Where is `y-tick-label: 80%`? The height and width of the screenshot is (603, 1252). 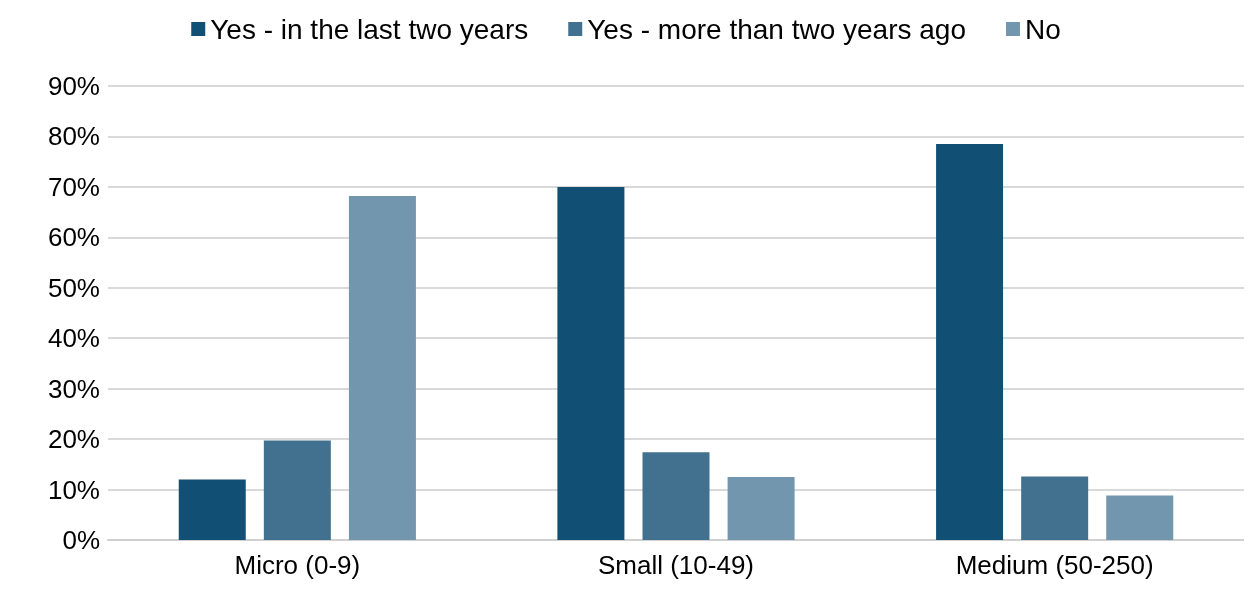 y-tick-label: 80% is located at coordinates (73, 136).